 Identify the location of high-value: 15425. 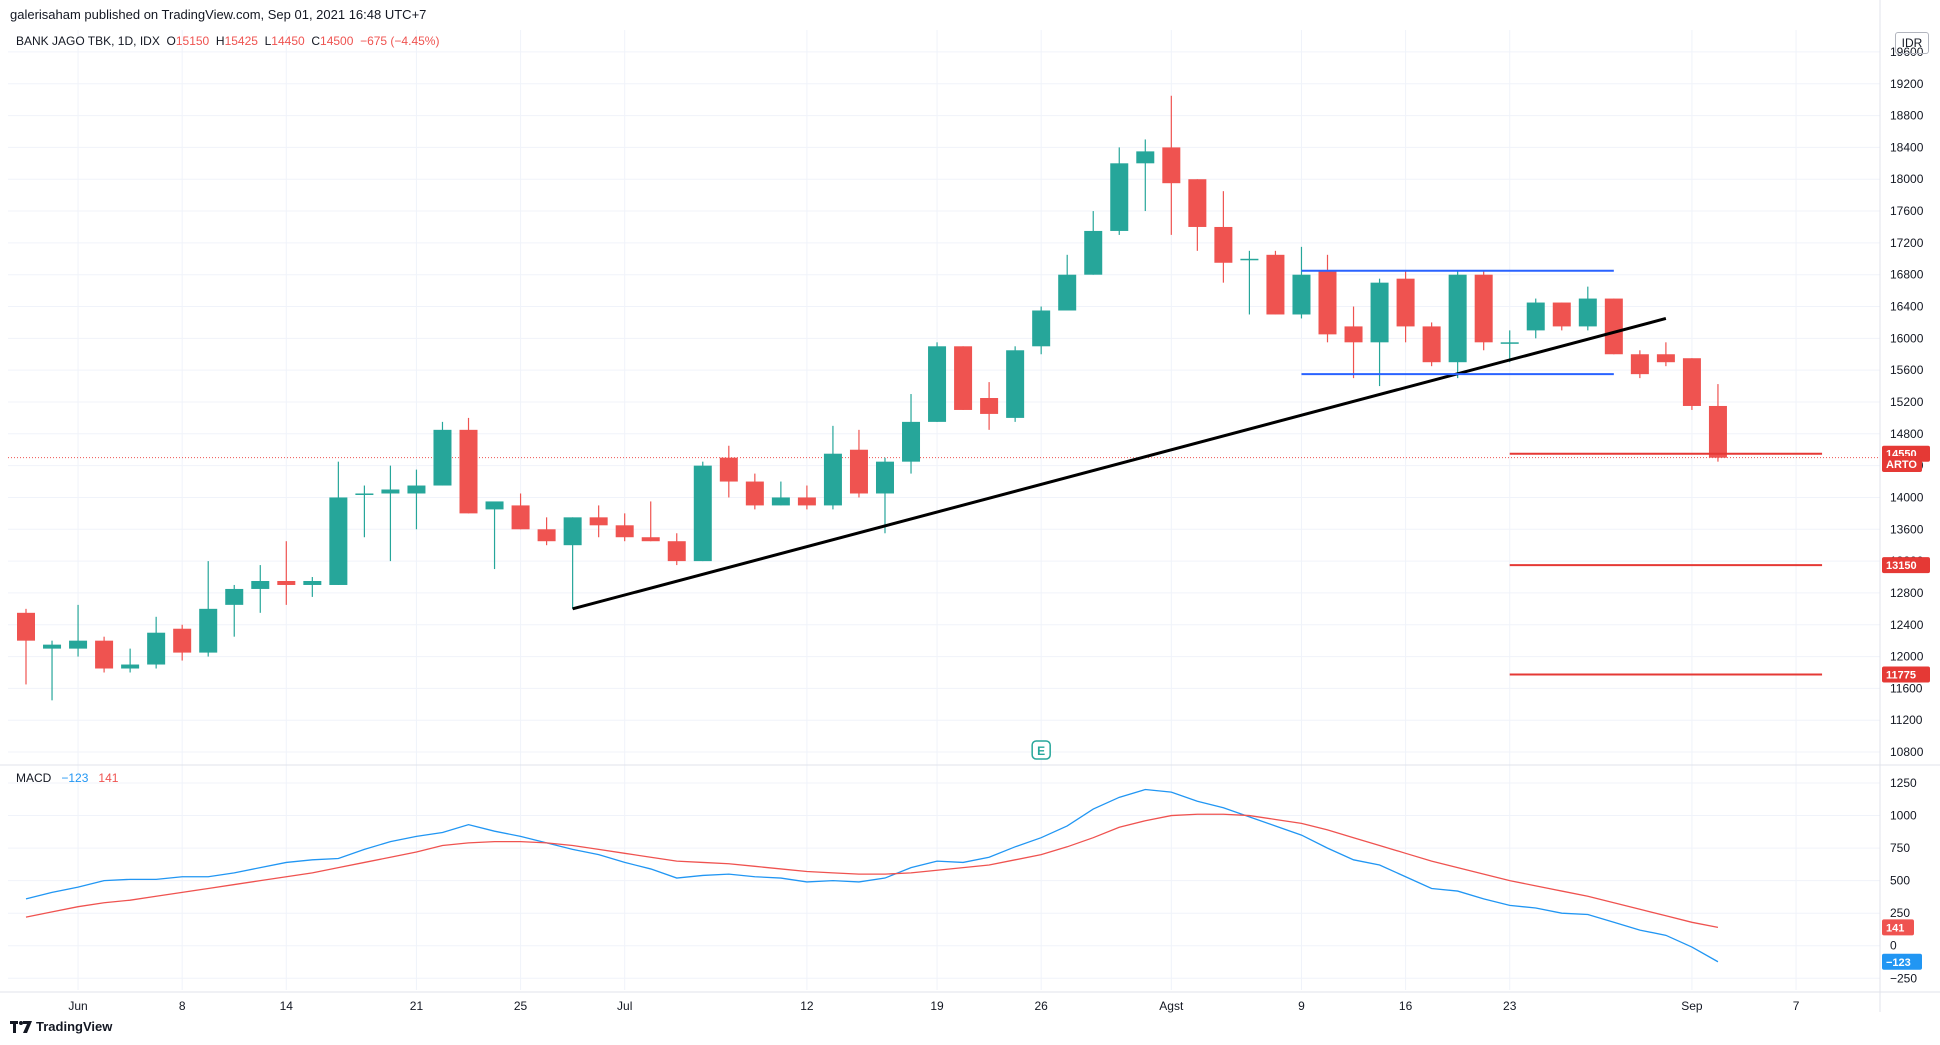
(241, 41).